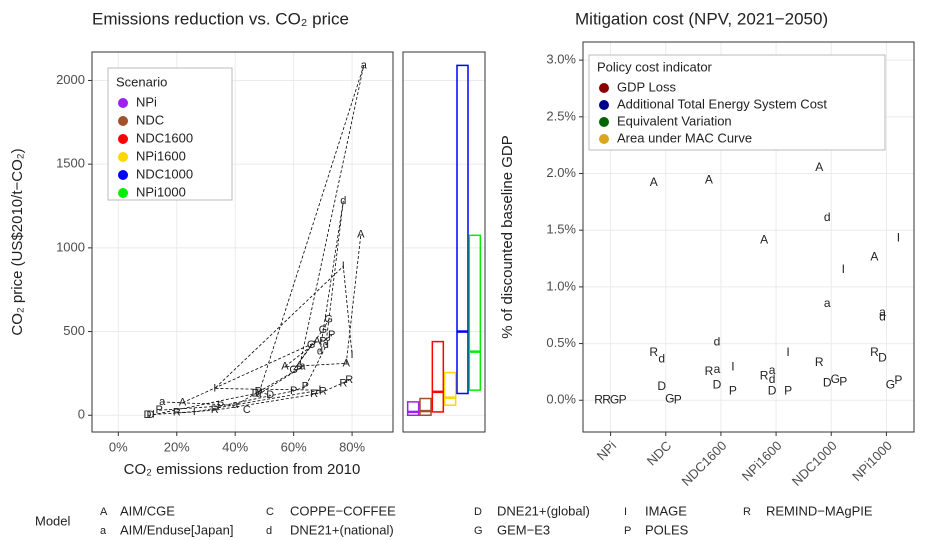 This screenshot has width=927, height=540. Describe the element at coordinates (270, 512) in the screenshot. I see `model-key: C` at that location.